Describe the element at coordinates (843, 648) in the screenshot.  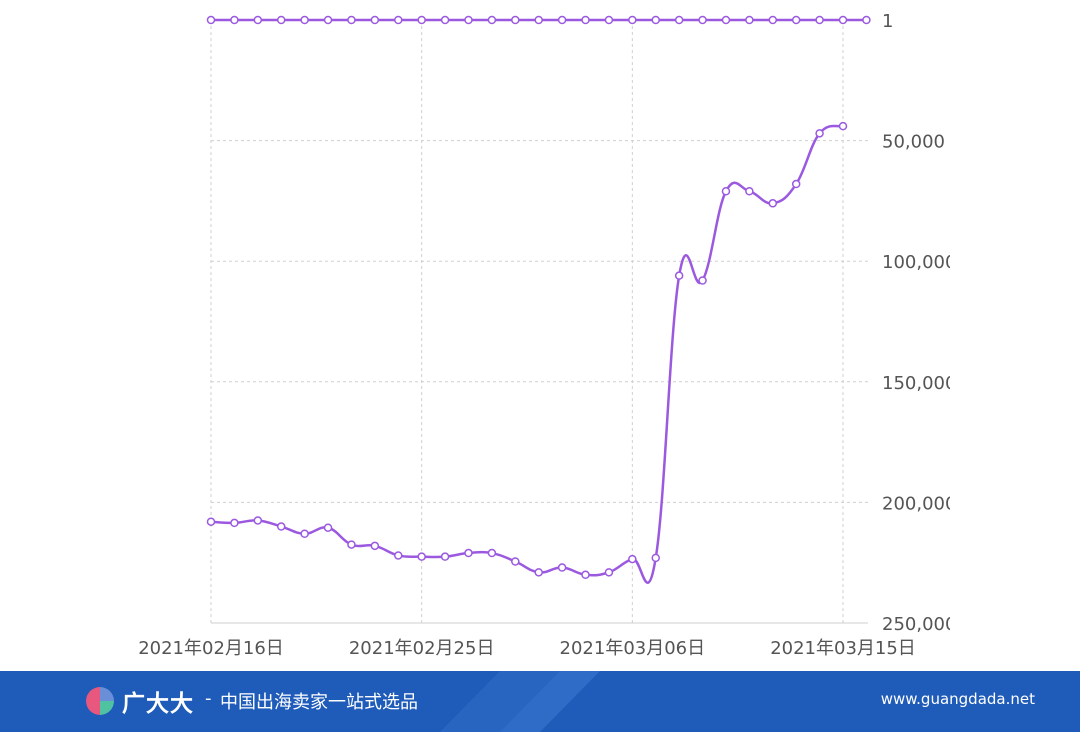
I see `x-tick-label: 2021年03月15日` at that location.